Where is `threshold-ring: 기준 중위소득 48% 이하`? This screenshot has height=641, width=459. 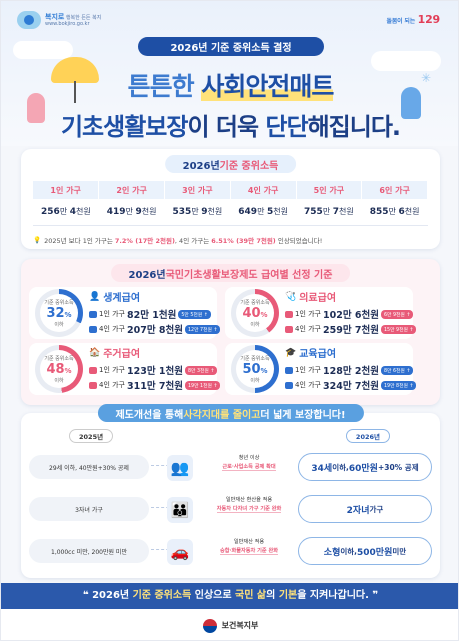
threshold-ring: 기준 중위소득 48% 이하 is located at coordinates (59, 369).